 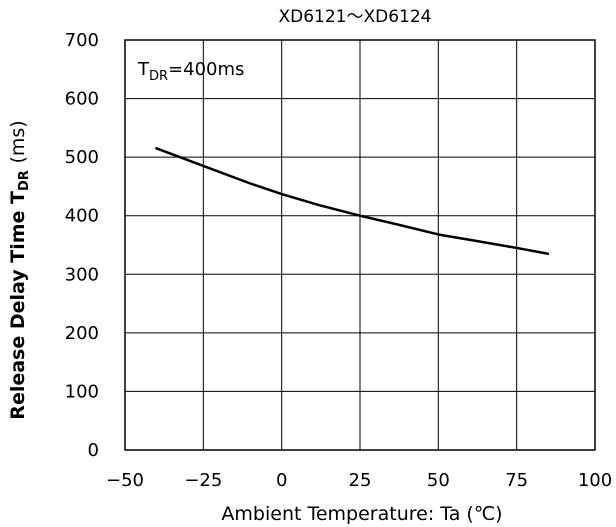 What do you see at coordinates (361, 514) in the screenshot?
I see `x-axis-label: Ambient Temperature: Ta (℃)` at bounding box center [361, 514].